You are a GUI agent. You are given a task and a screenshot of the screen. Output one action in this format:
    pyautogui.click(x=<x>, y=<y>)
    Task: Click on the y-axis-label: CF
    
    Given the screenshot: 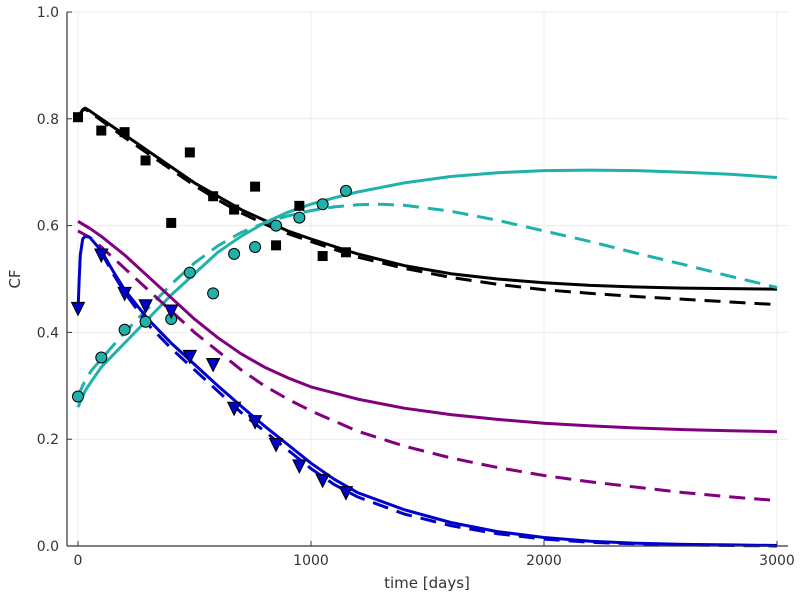 What is the action you would take?
    pyautogui.click(x=15, y=278)
    